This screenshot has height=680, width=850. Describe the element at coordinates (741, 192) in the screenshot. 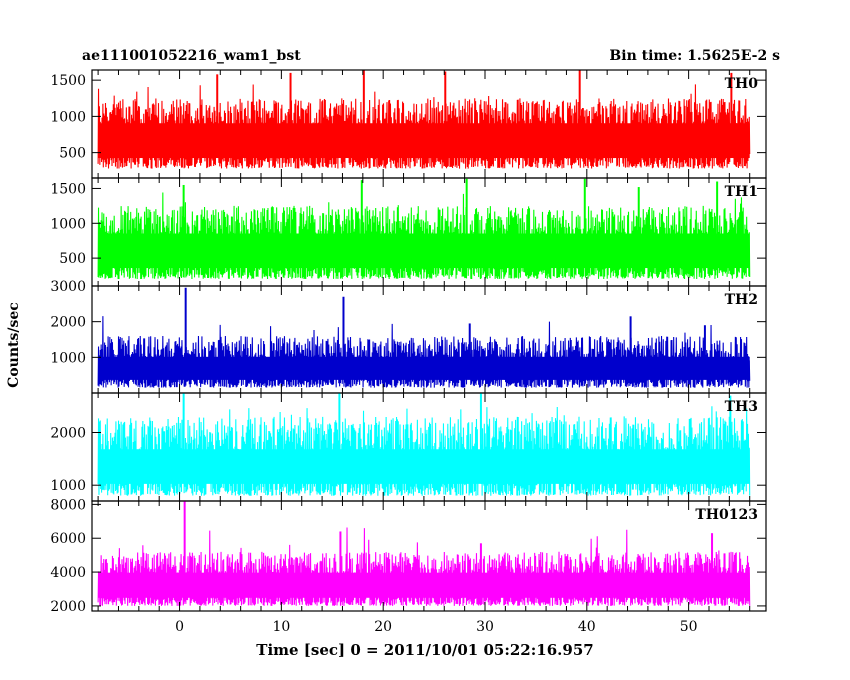

I see `panel-label: TH1` at that location.